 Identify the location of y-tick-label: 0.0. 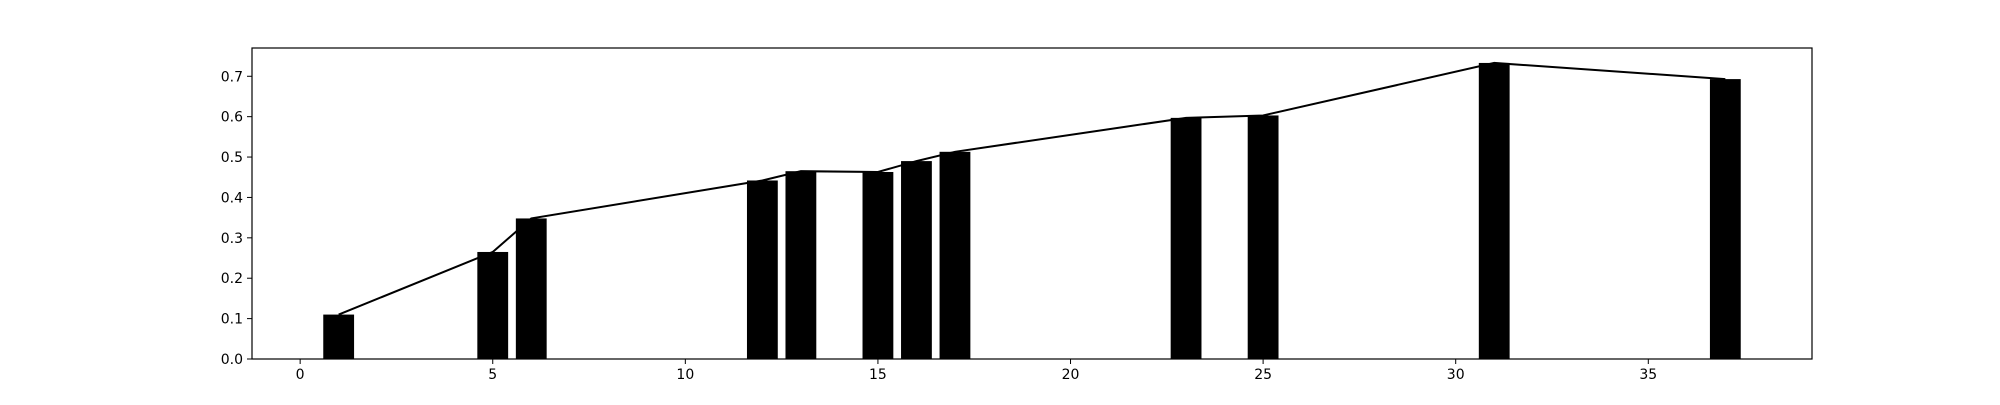
(232, 360).